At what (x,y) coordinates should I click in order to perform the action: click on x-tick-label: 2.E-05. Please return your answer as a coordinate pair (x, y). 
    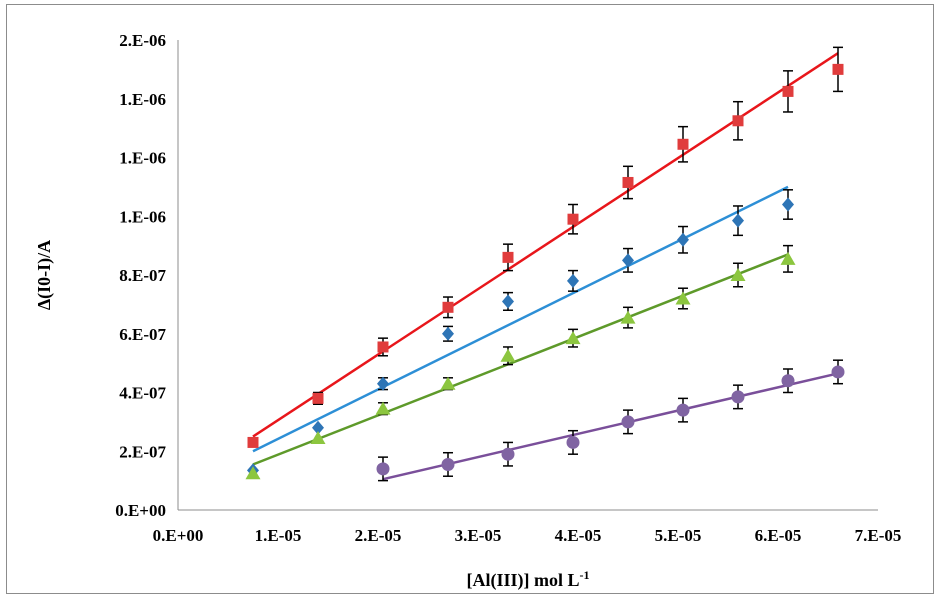
    Looking at the image, I should click on (378, 535).